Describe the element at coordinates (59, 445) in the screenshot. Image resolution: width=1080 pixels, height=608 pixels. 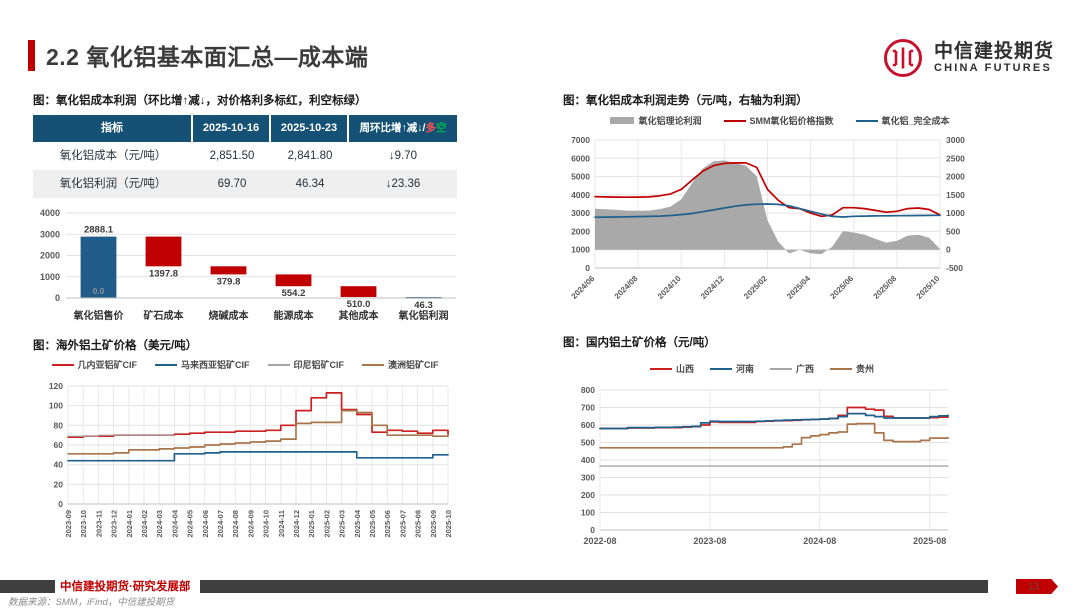
I see `svg-text: 60` at that location.